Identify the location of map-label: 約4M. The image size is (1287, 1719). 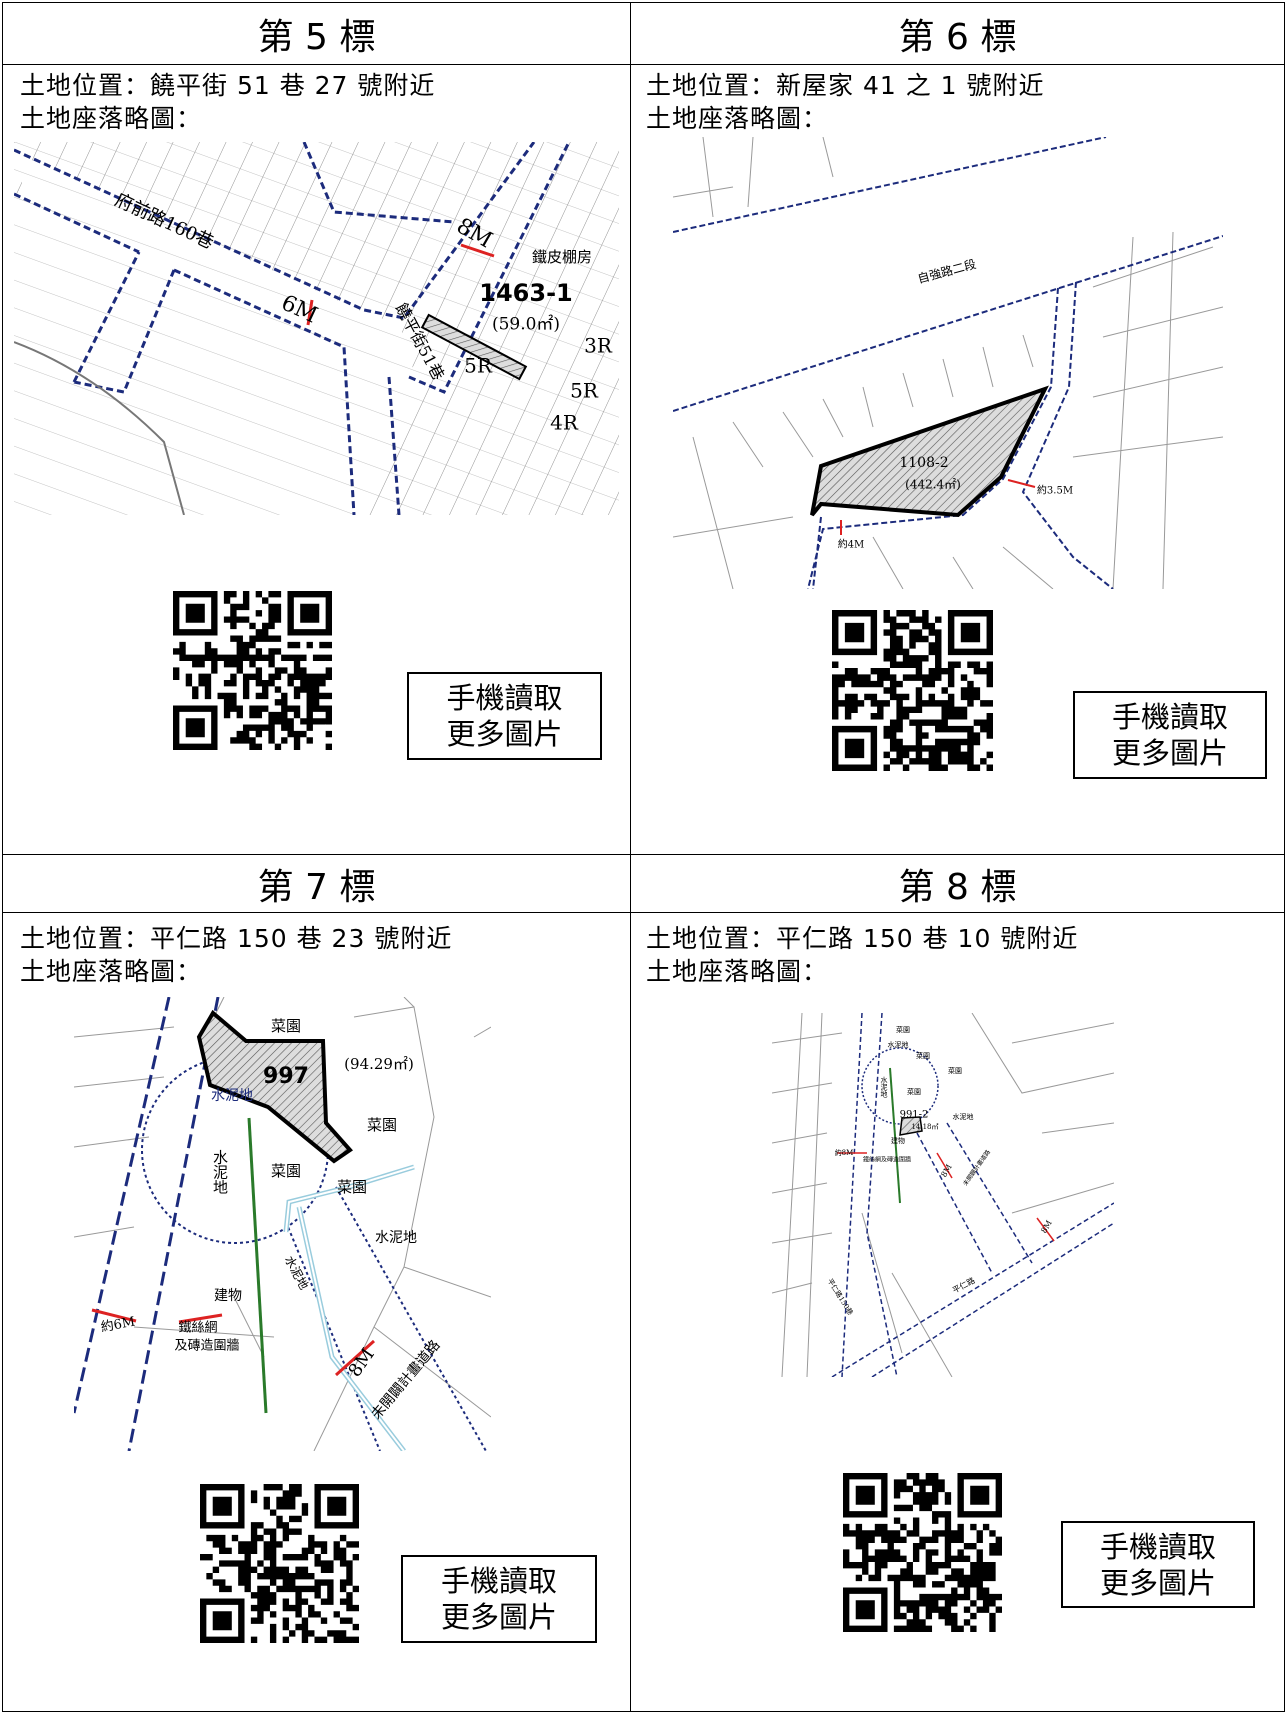
(851, 544).